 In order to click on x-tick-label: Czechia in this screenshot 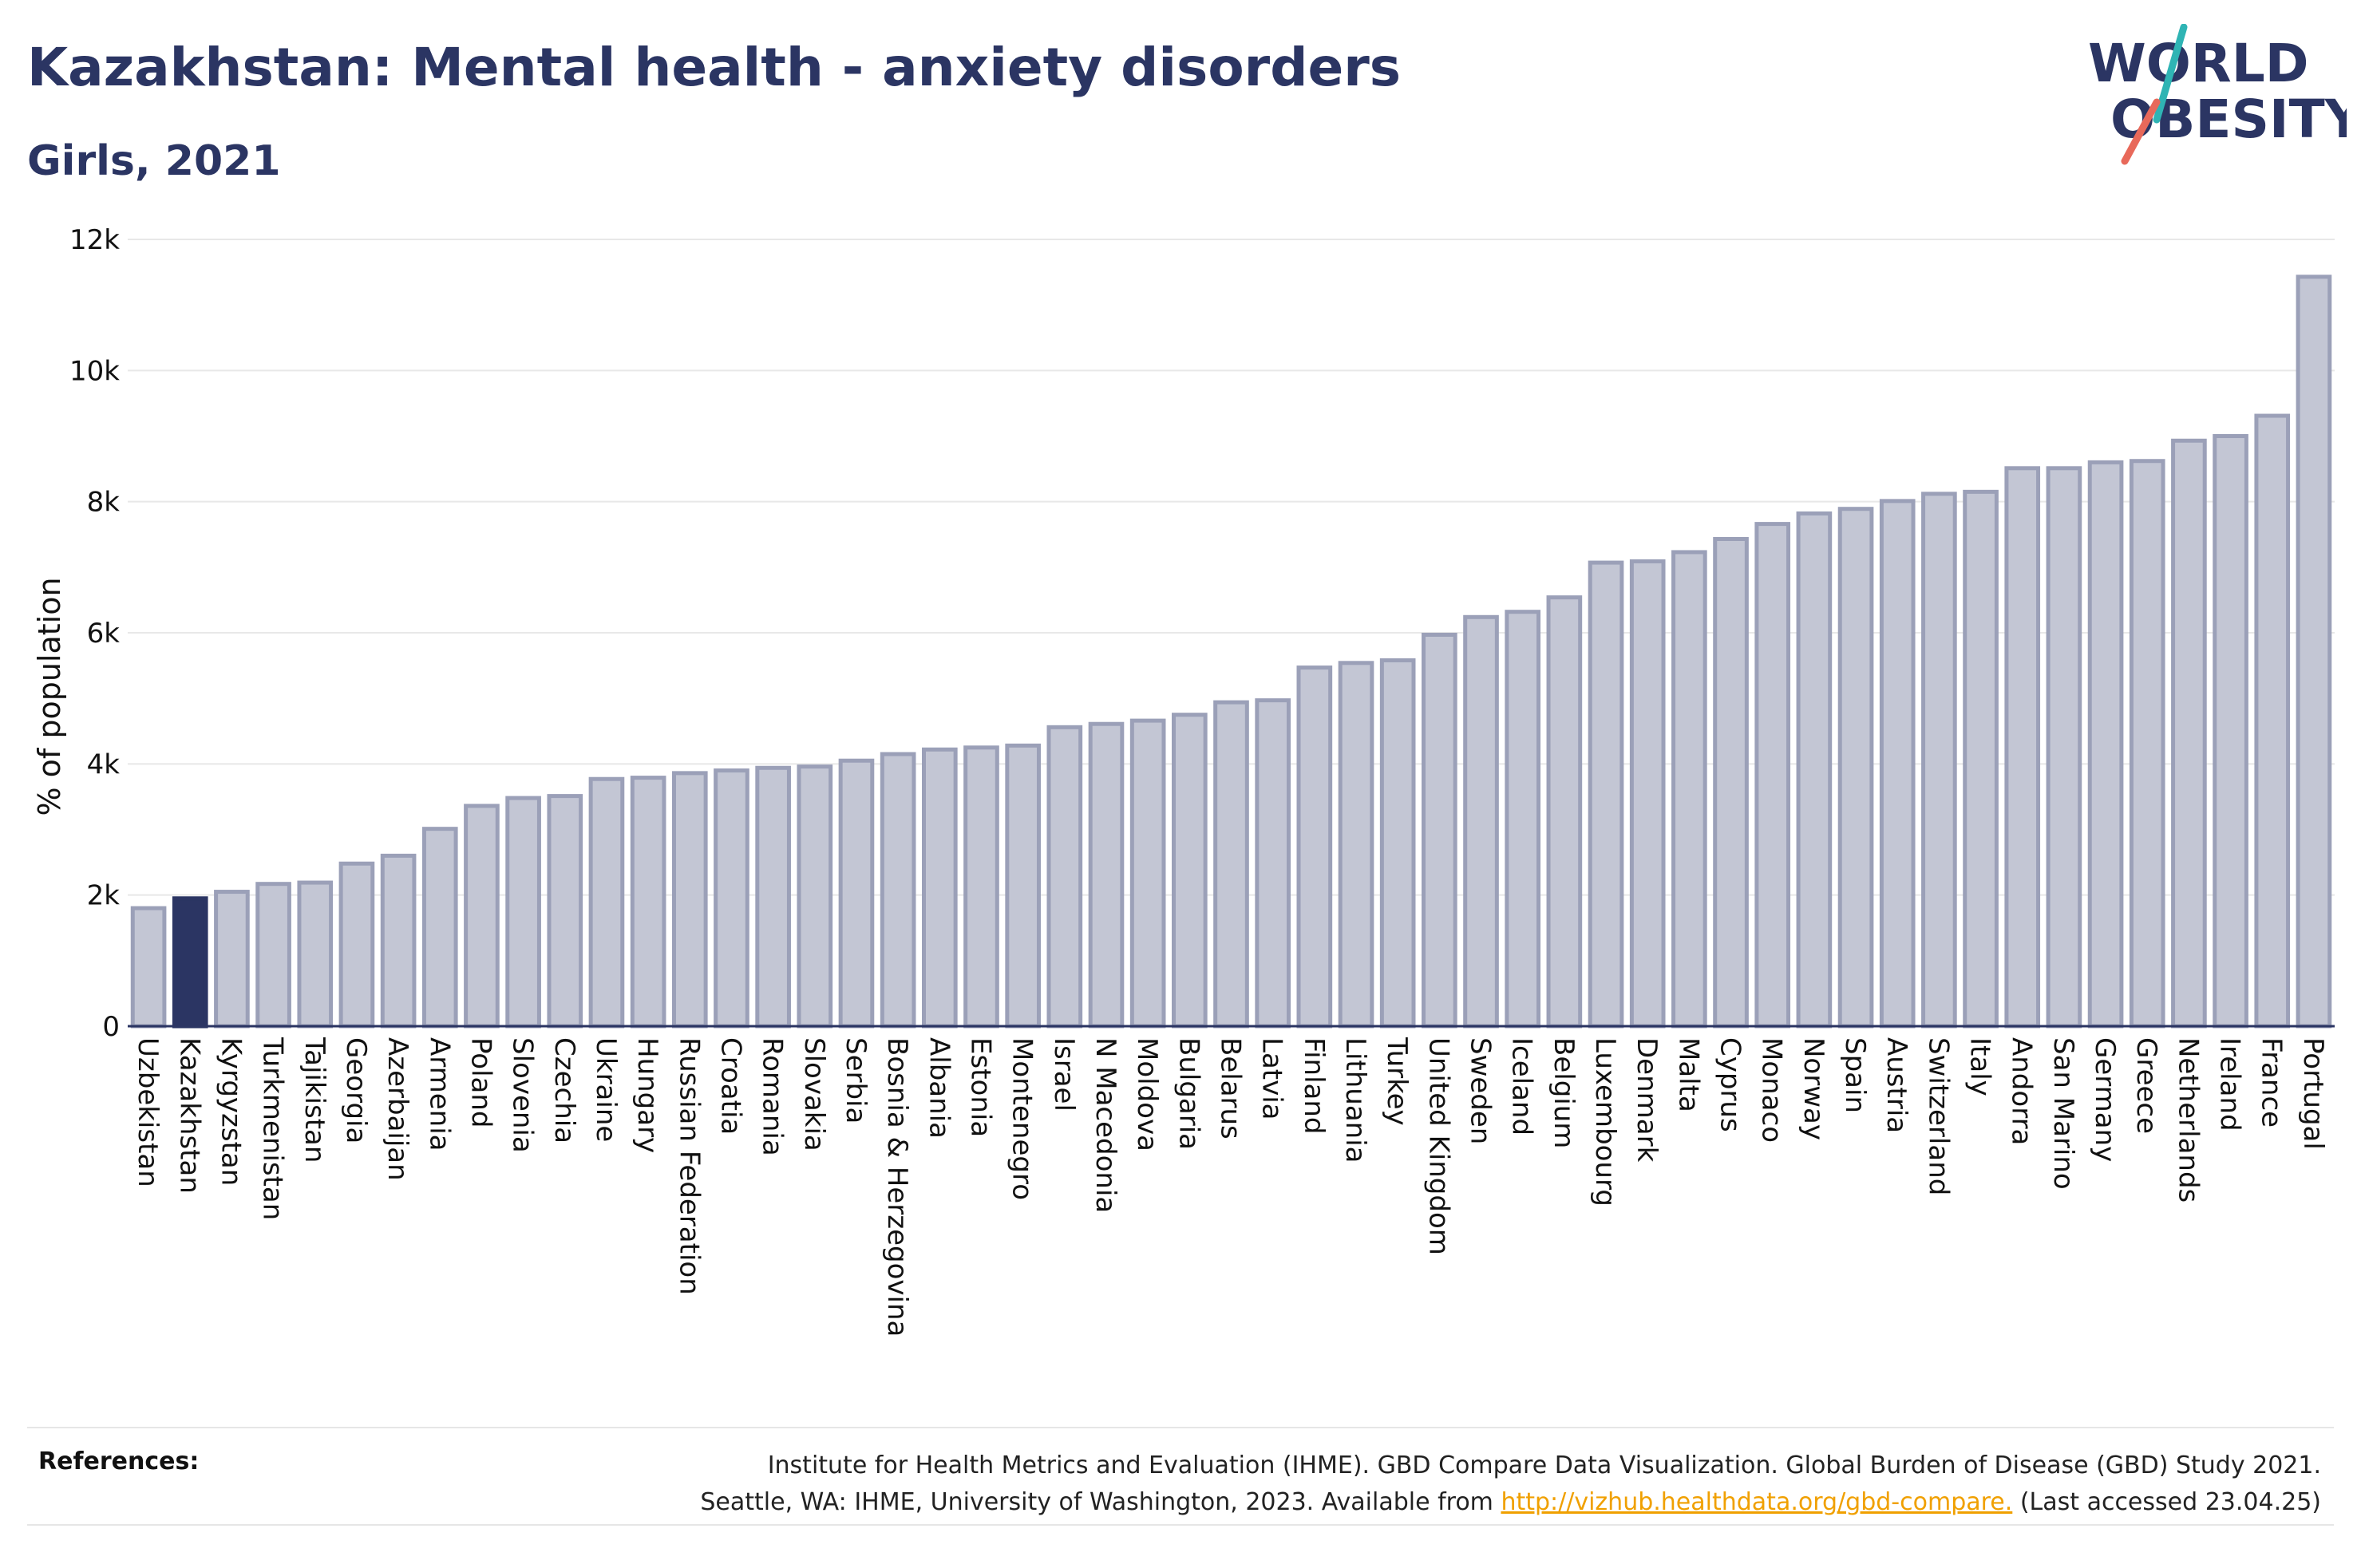, I will do `click(564, 1090)`.